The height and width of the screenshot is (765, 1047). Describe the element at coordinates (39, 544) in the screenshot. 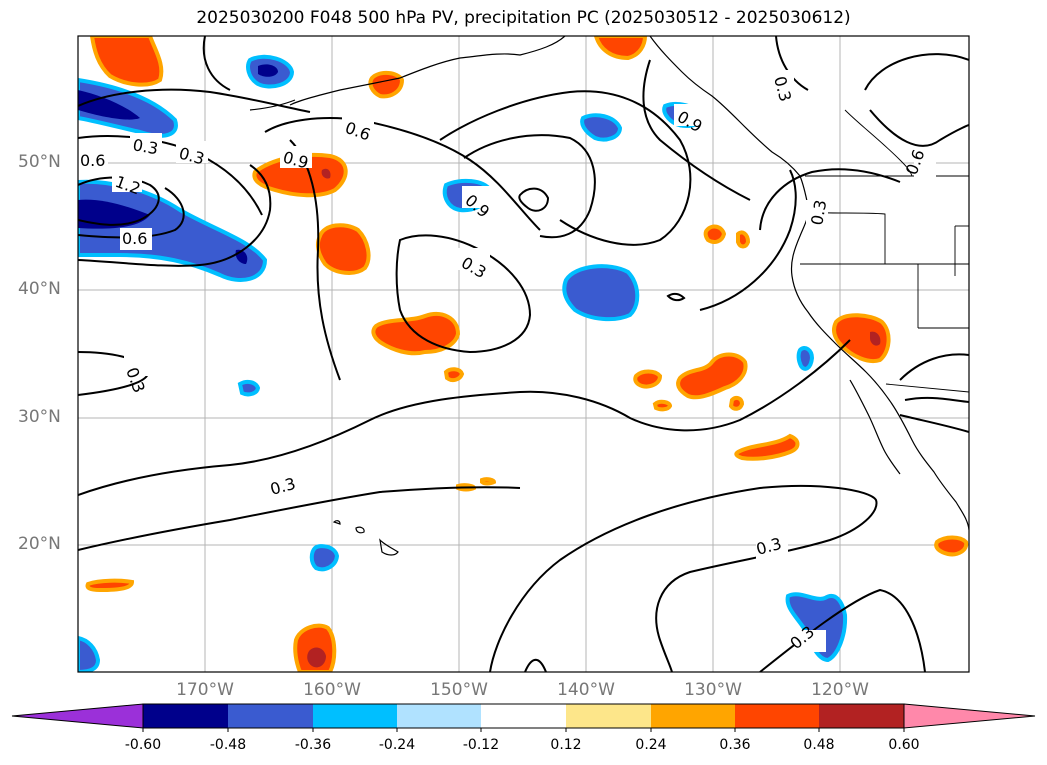

I see `latitude-label: 20°N` at that location.